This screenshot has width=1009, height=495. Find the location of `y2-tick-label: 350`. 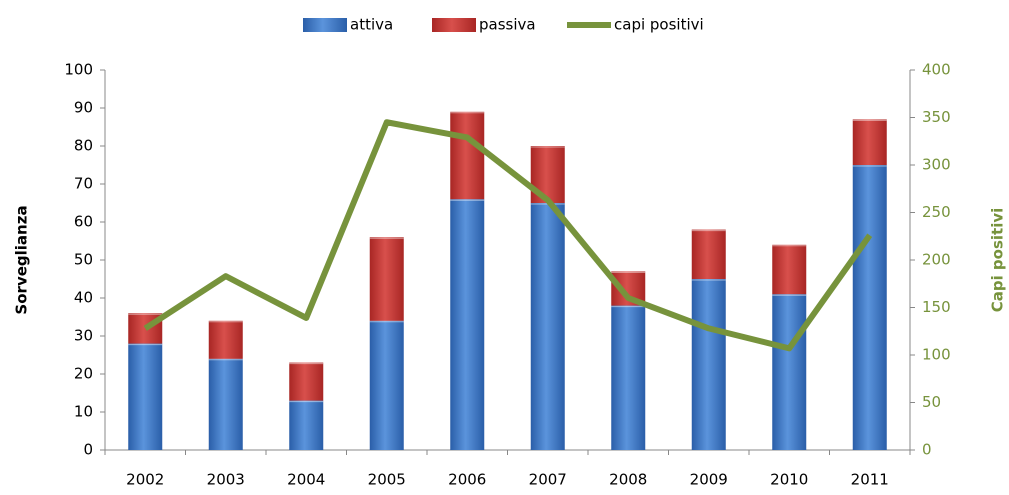

y2-tick-label: 350 is located at coordinates (936, 117).